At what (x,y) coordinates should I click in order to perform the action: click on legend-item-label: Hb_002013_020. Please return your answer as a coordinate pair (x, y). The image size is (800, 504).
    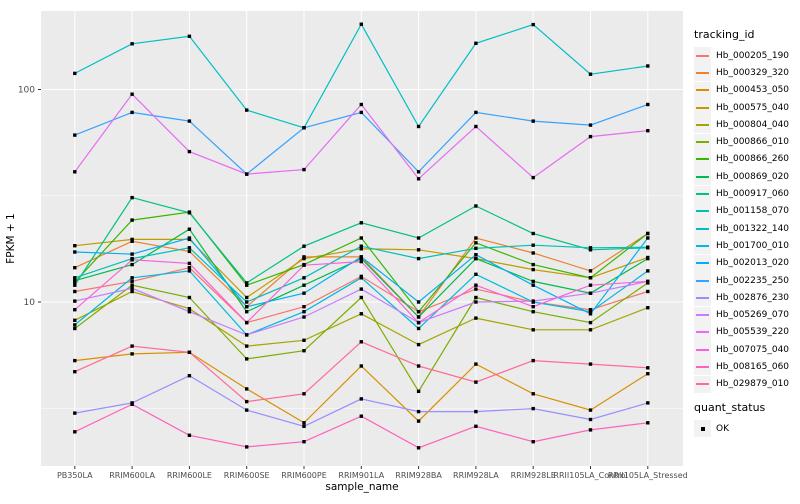
    Looking at the image, I should click on (753, 263).